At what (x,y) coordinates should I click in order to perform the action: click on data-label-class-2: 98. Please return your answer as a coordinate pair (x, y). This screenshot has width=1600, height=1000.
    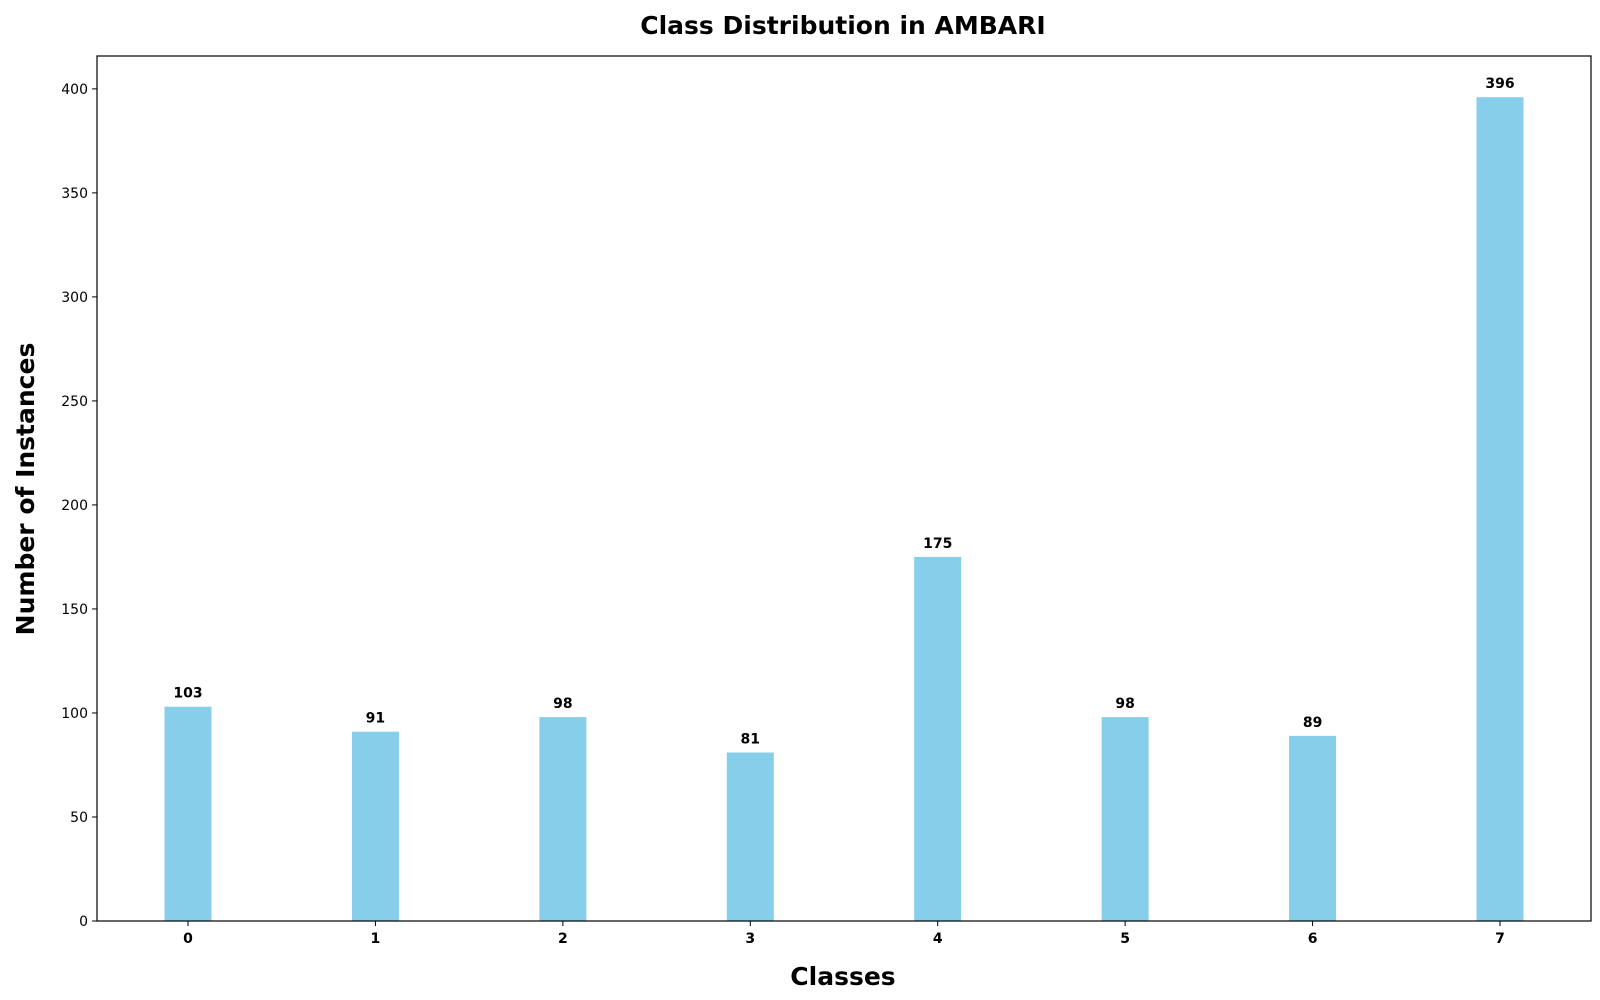
    Looking at the image, I should click on (562, 704).